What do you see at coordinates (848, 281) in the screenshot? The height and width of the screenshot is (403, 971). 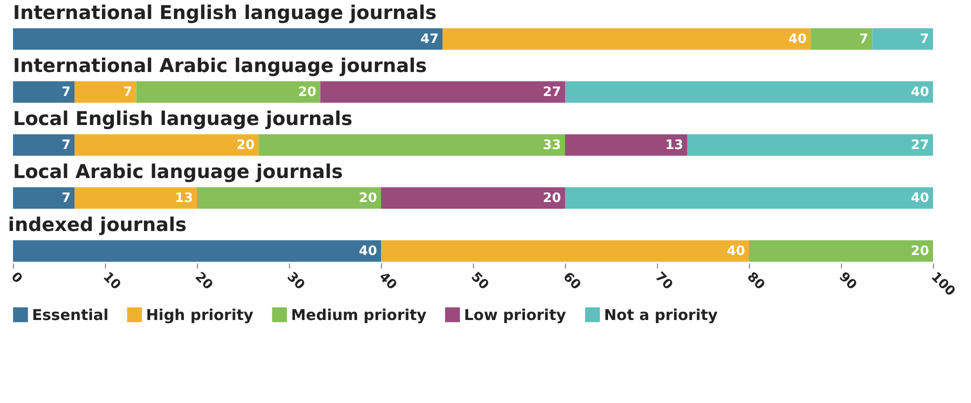 I see `x-tick-label: 90` at bounding box center [848, 281].